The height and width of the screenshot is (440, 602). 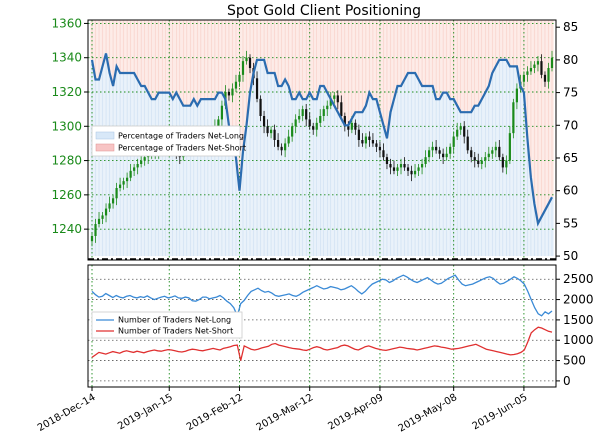 I want to click on chart-title: Spot Gold Client Positioning, so click(x=324, y=11).